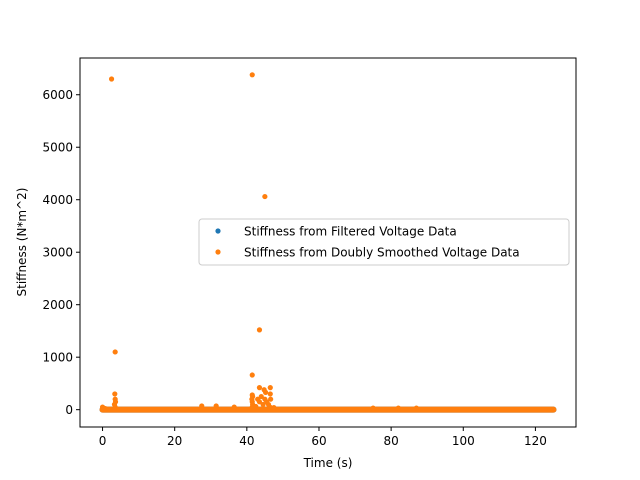 This screenshot has width=640, height=480. Describe the element at coordinates (57, 305) in the screenshot. I see `y-tick-label: 2000` at that location.